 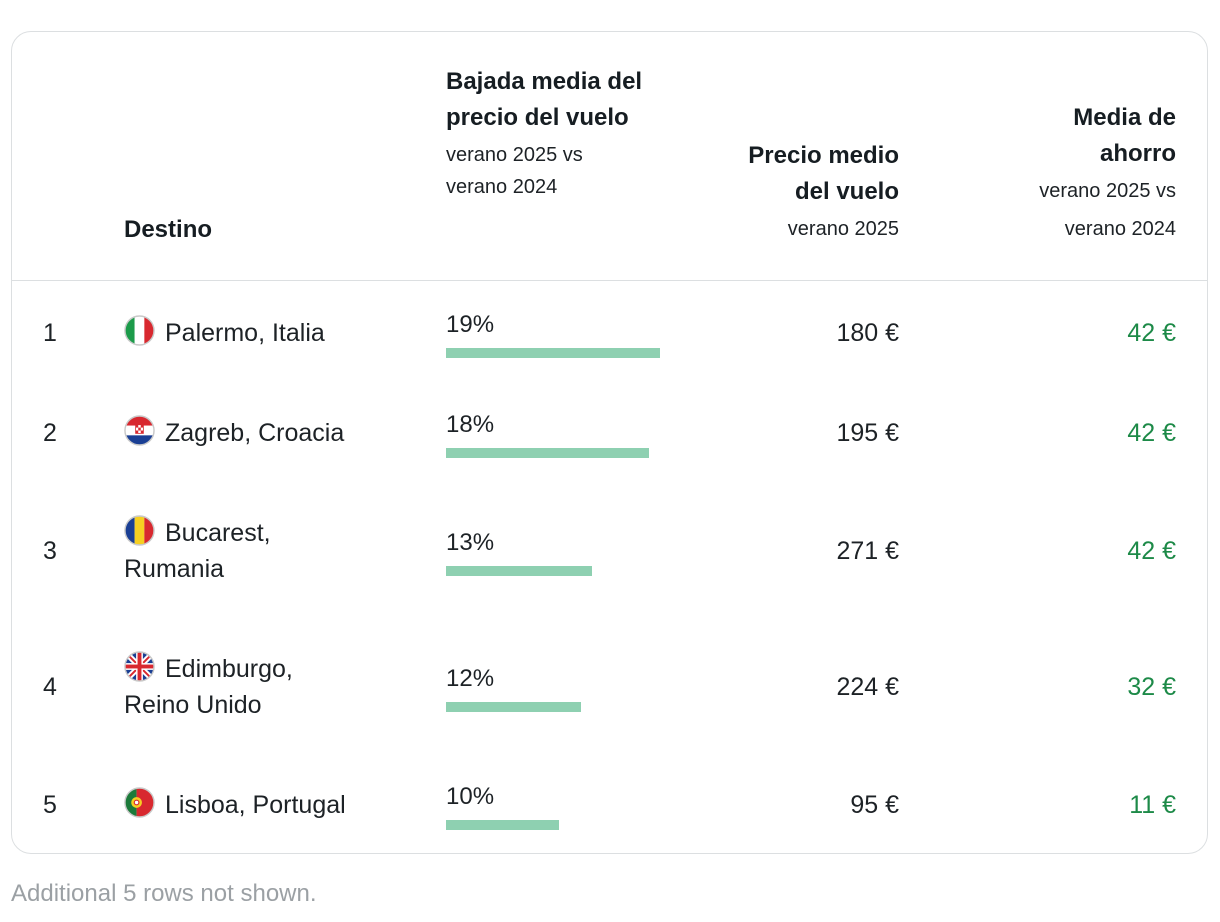 I want to click on row-rank: 1, so click(x=50, y=333).